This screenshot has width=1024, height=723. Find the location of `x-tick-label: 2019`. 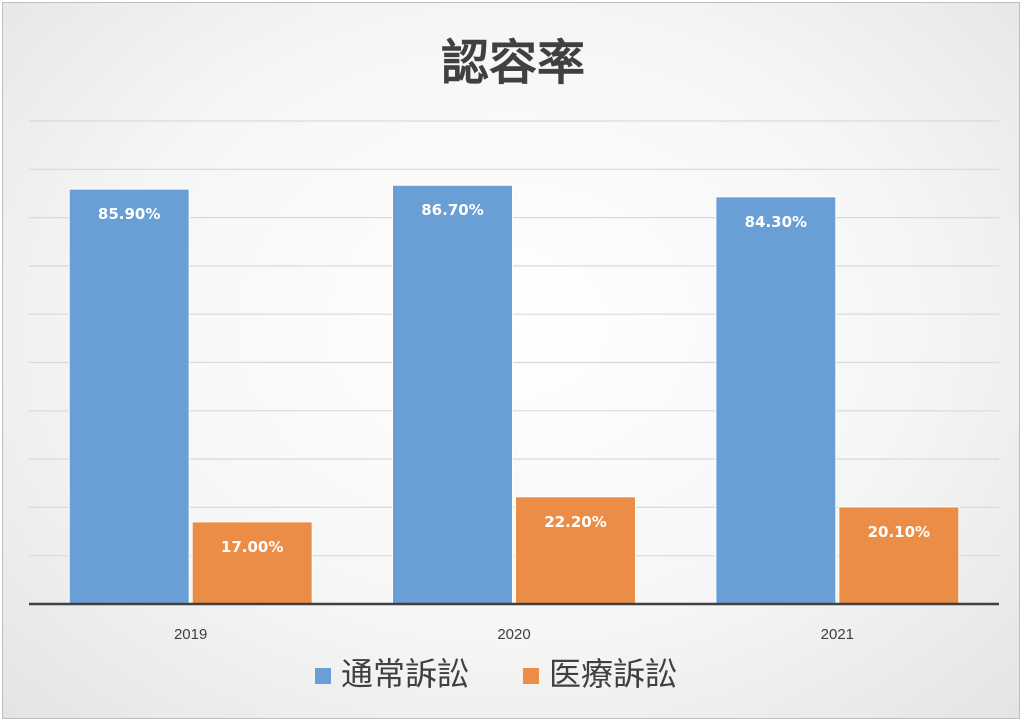

x-tick-label: 2019 is located at coordinates (190, 634).